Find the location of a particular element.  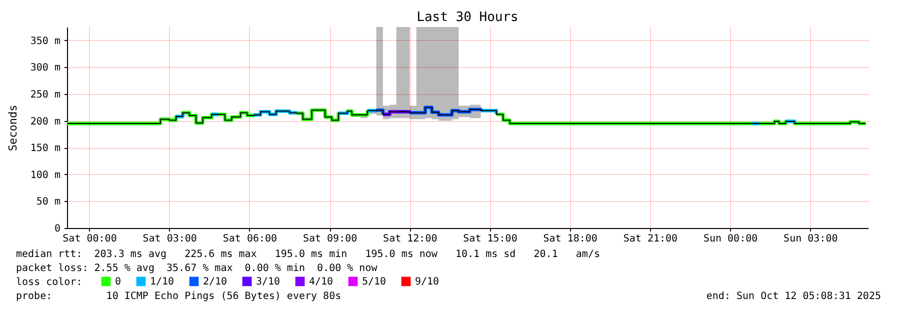

y-tick-label: 200 m is located at coordinates (45, 122).